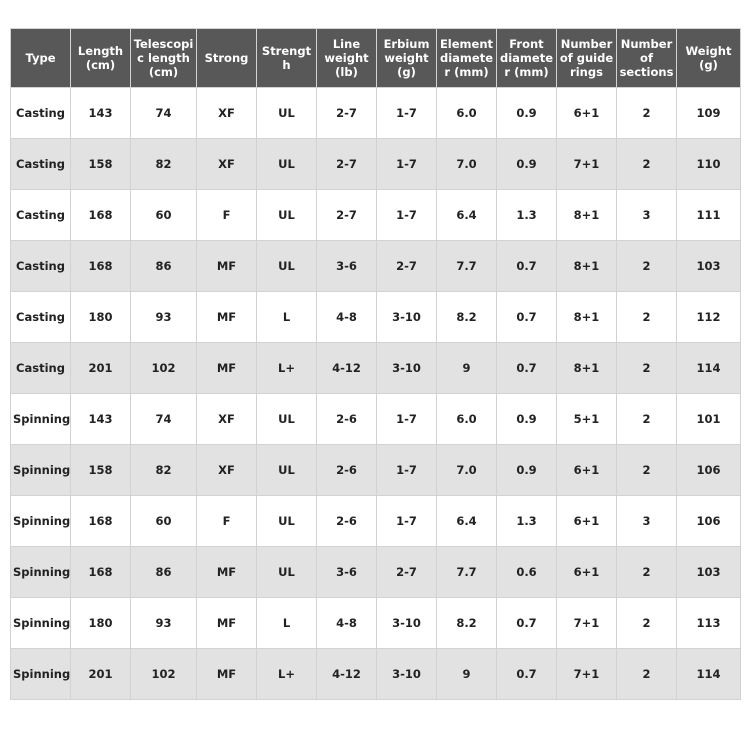  Describe the element at coordinates (526, 58) in the screenshot. I see `header-cell: Front diameter (mm)` at that location.